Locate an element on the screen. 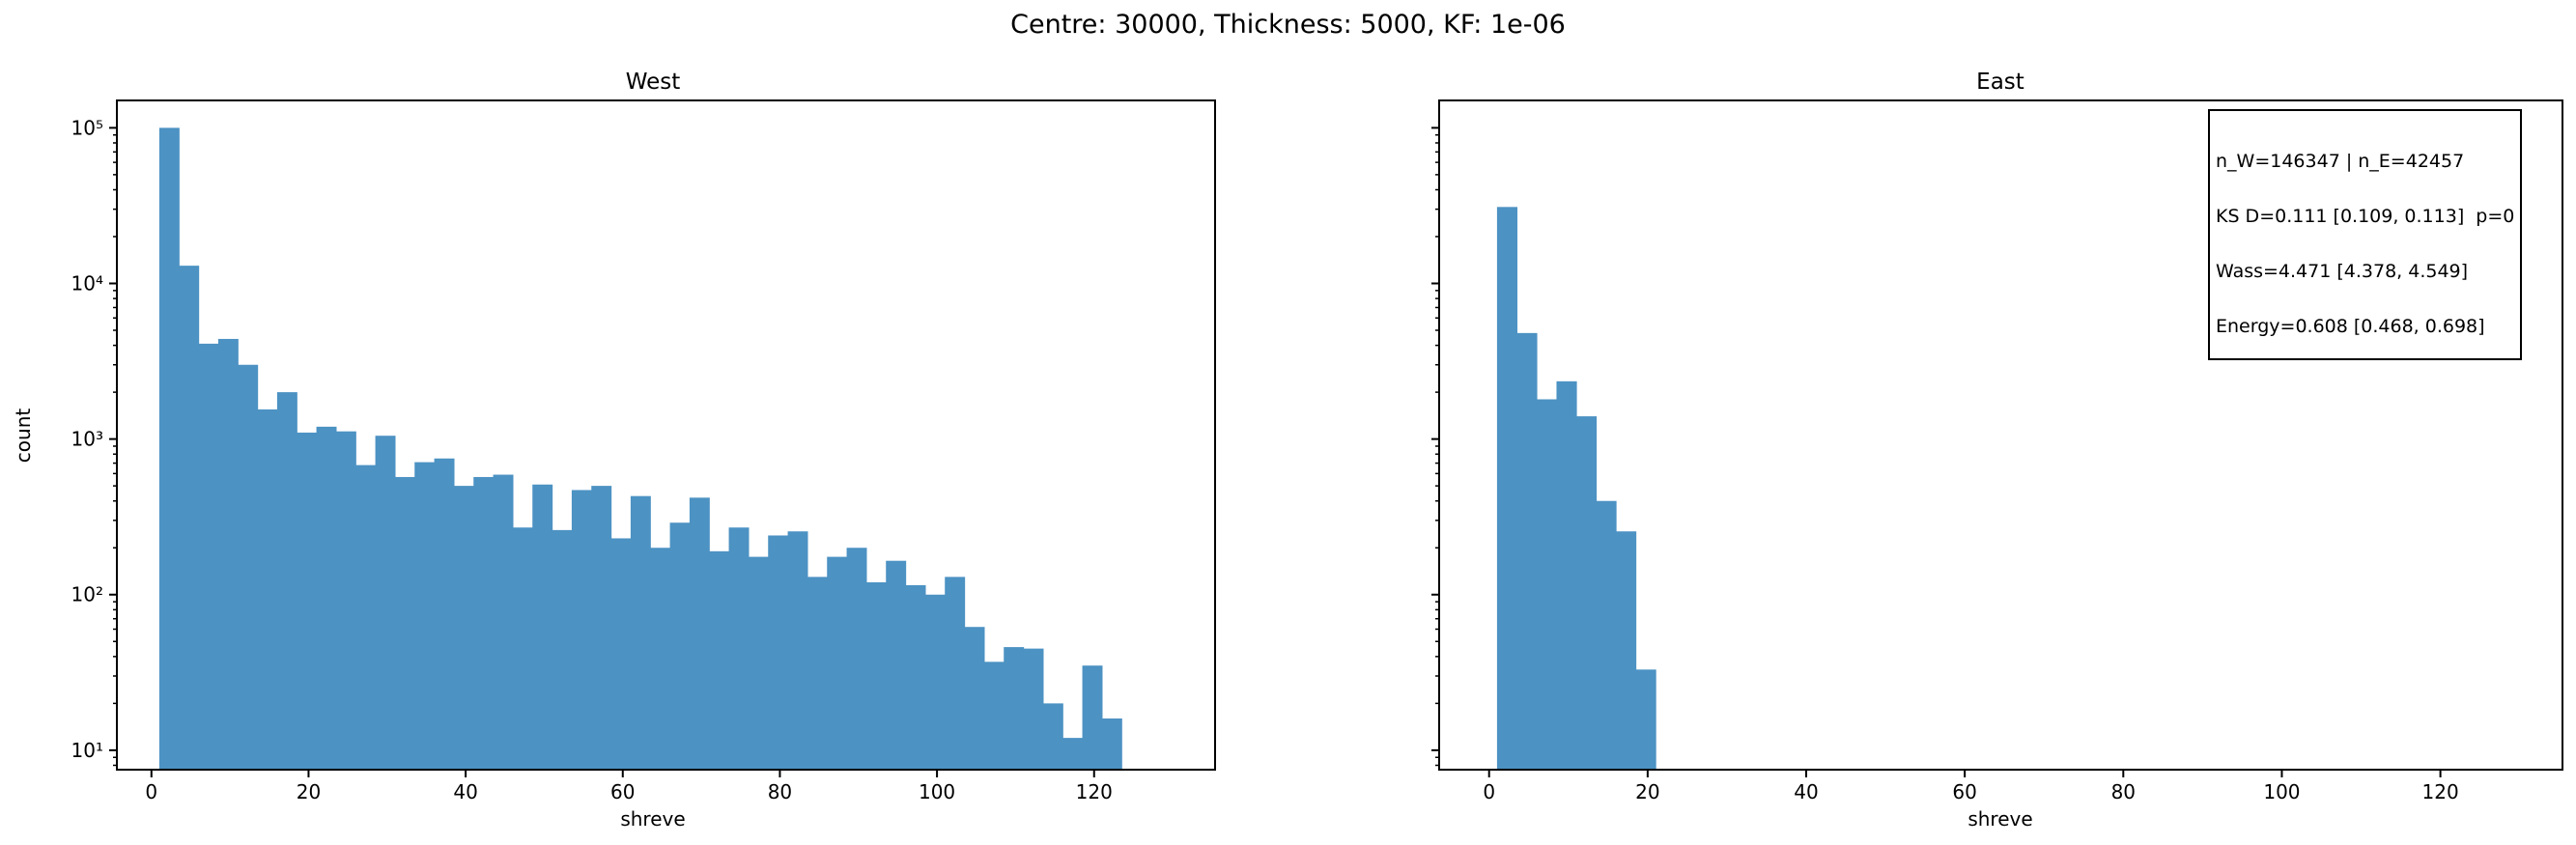 Image resolution: width=2576 pixels, height=845 pixels. west-y-axis-label: count is located at coordinates (23, 436).